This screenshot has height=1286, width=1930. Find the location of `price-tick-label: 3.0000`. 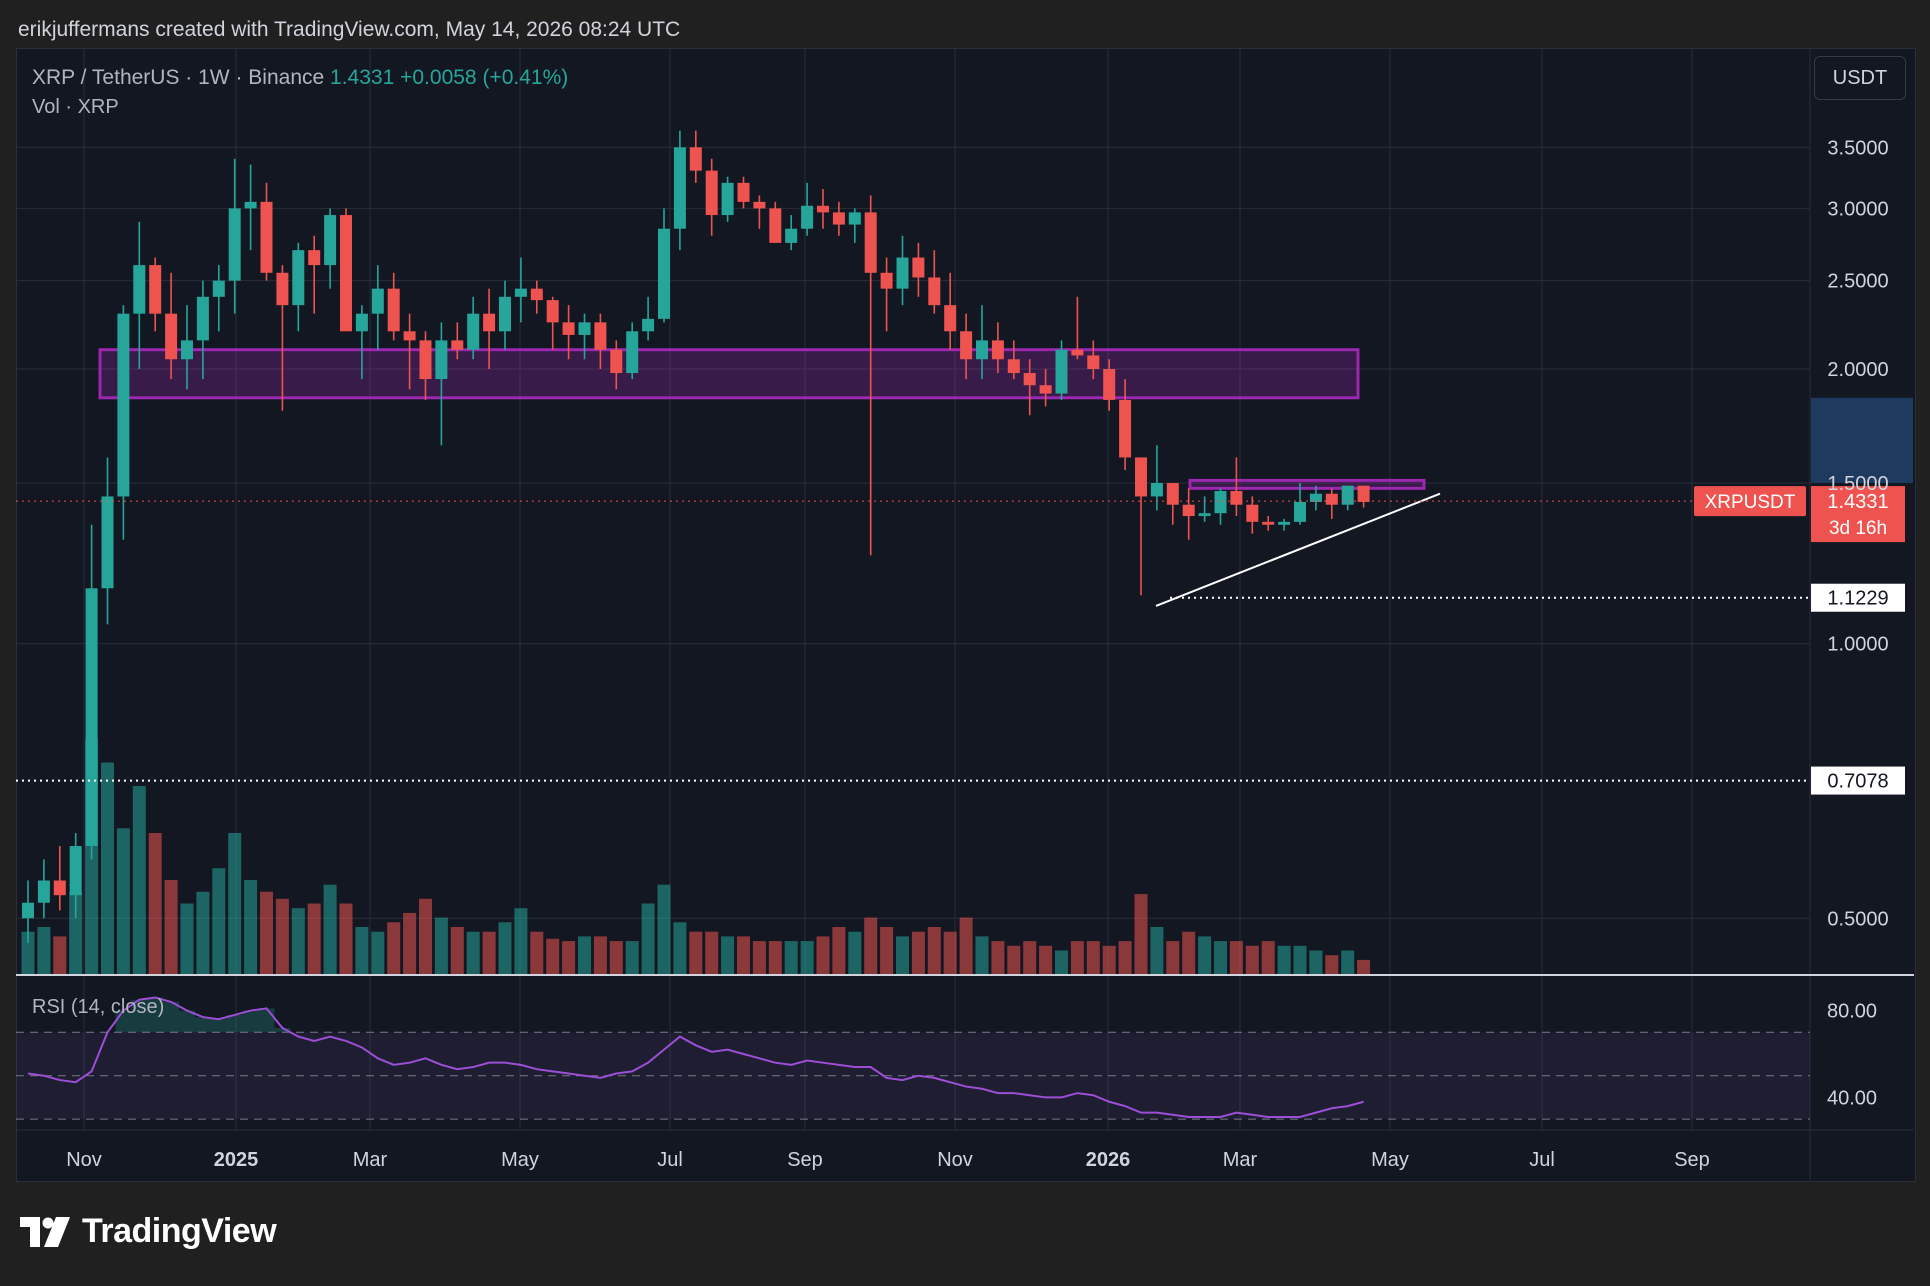

price-tick-label: 3.0000 is located at coordinates (1857, 209).